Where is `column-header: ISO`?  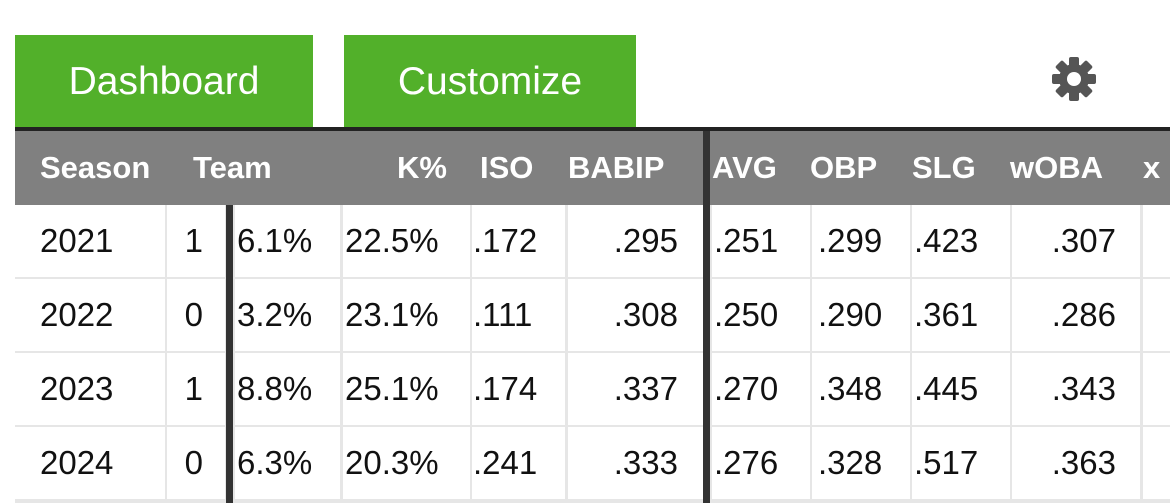
column-header: ISO is located at coordinates (507, 167).